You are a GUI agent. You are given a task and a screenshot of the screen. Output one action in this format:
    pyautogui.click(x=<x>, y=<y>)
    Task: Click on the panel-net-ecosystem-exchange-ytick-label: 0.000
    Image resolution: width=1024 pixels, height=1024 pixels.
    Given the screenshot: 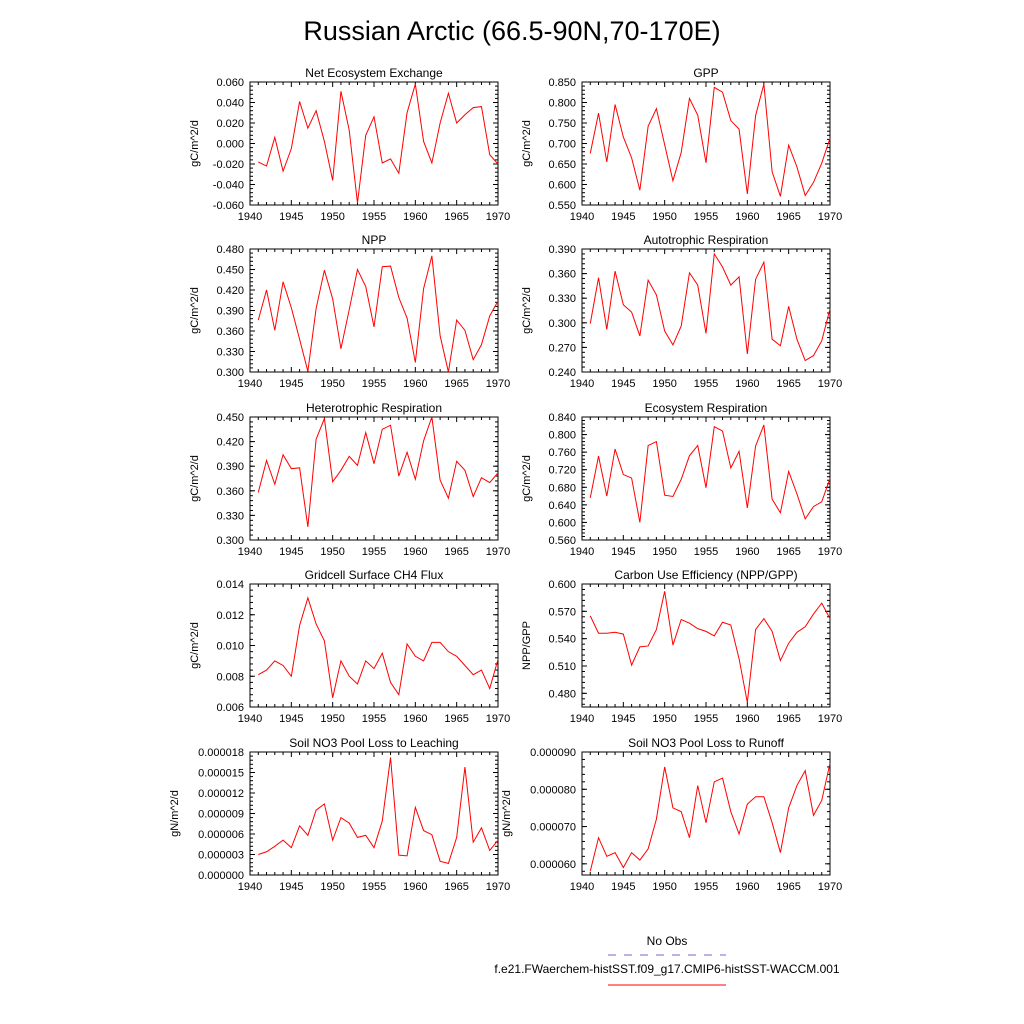 What is the action you would take?
    pyautogui.click(x=230, y=145)
    